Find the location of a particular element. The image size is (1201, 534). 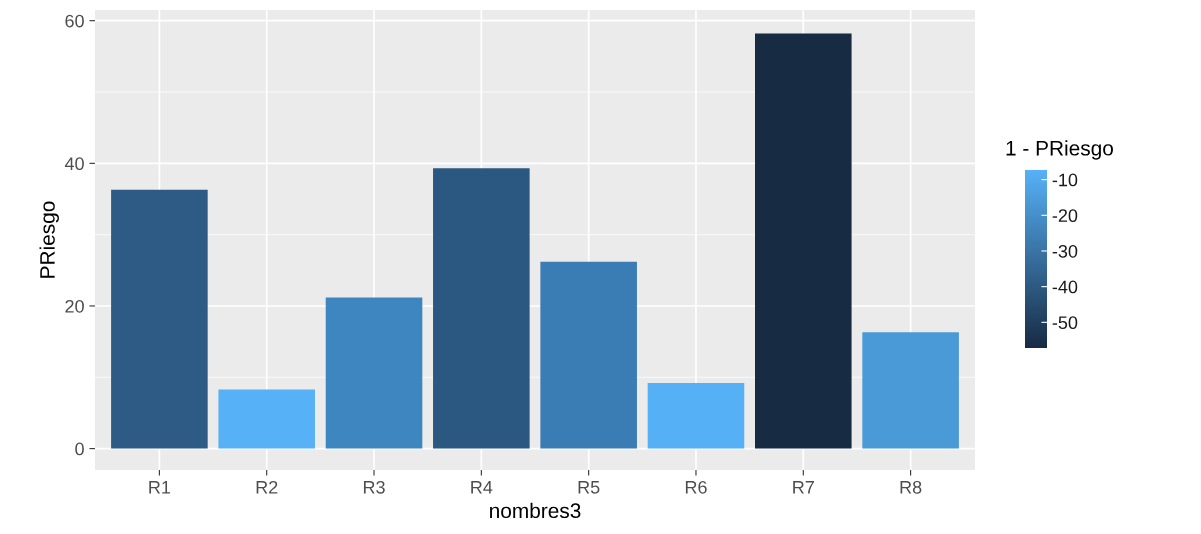

y-tick-label: 40 is located at coordinates (74, 164).